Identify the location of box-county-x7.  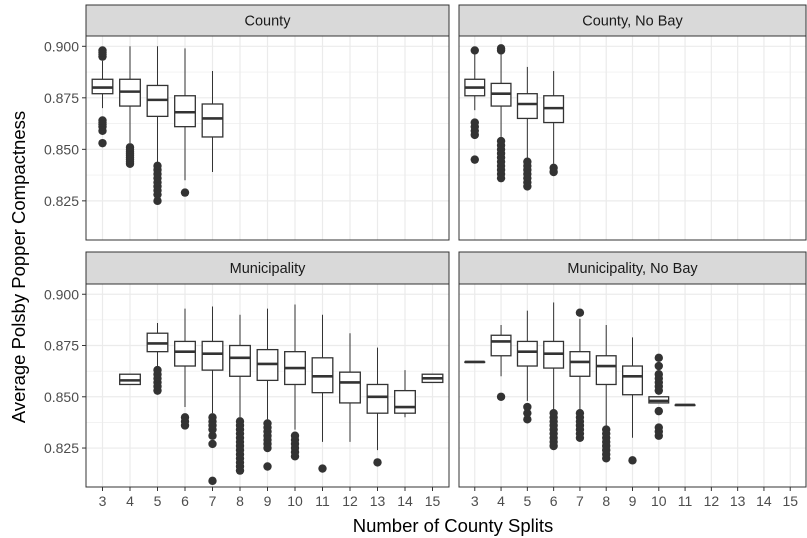
(212, 121).